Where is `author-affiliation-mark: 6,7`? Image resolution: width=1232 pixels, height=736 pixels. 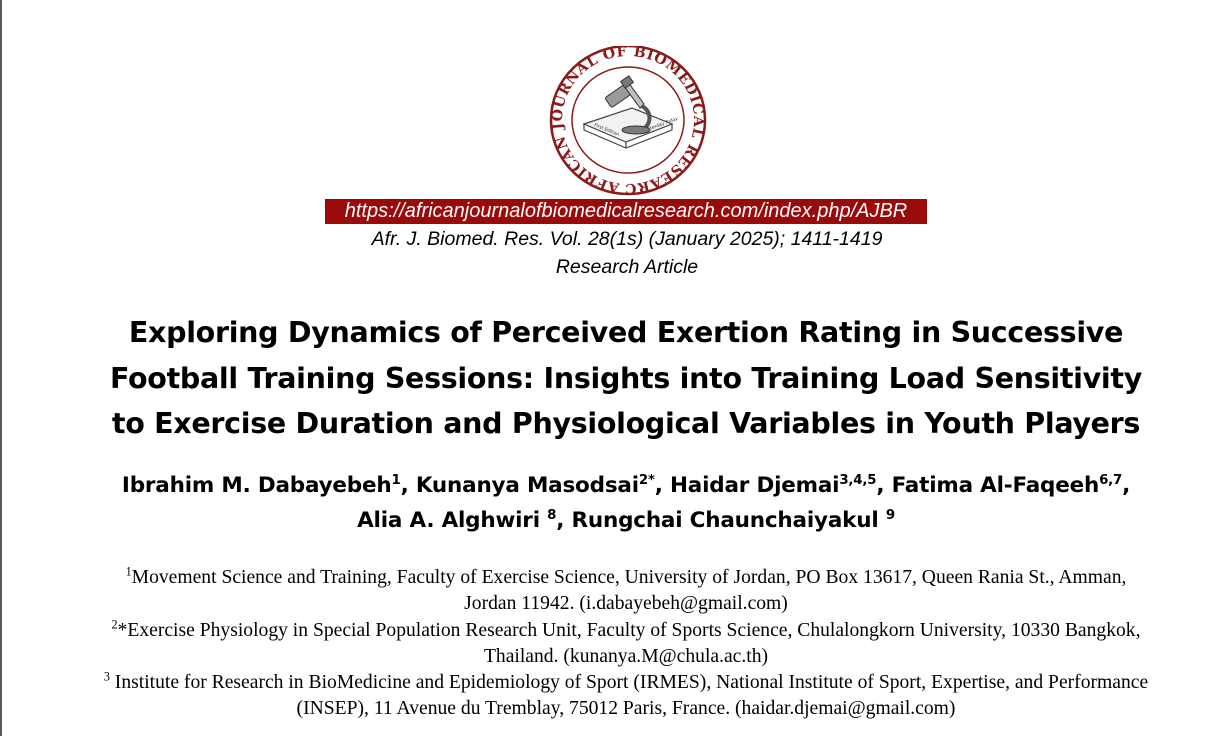 author-affiliation-mark: 6,7 is located at coordinates (1111, 480).